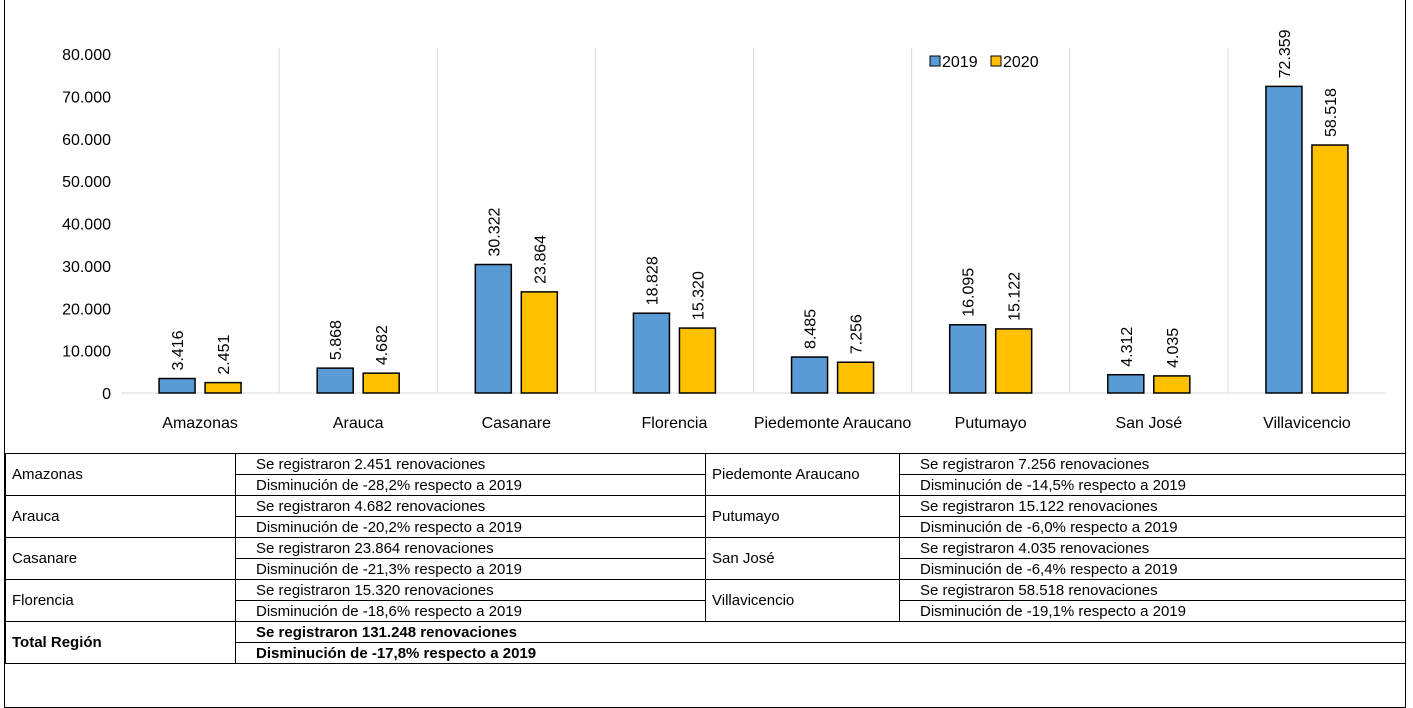 Image resolution: width=1413 pixels, height=708 pixels. I want to click on data-label: 15.122, so click(1015, 296).